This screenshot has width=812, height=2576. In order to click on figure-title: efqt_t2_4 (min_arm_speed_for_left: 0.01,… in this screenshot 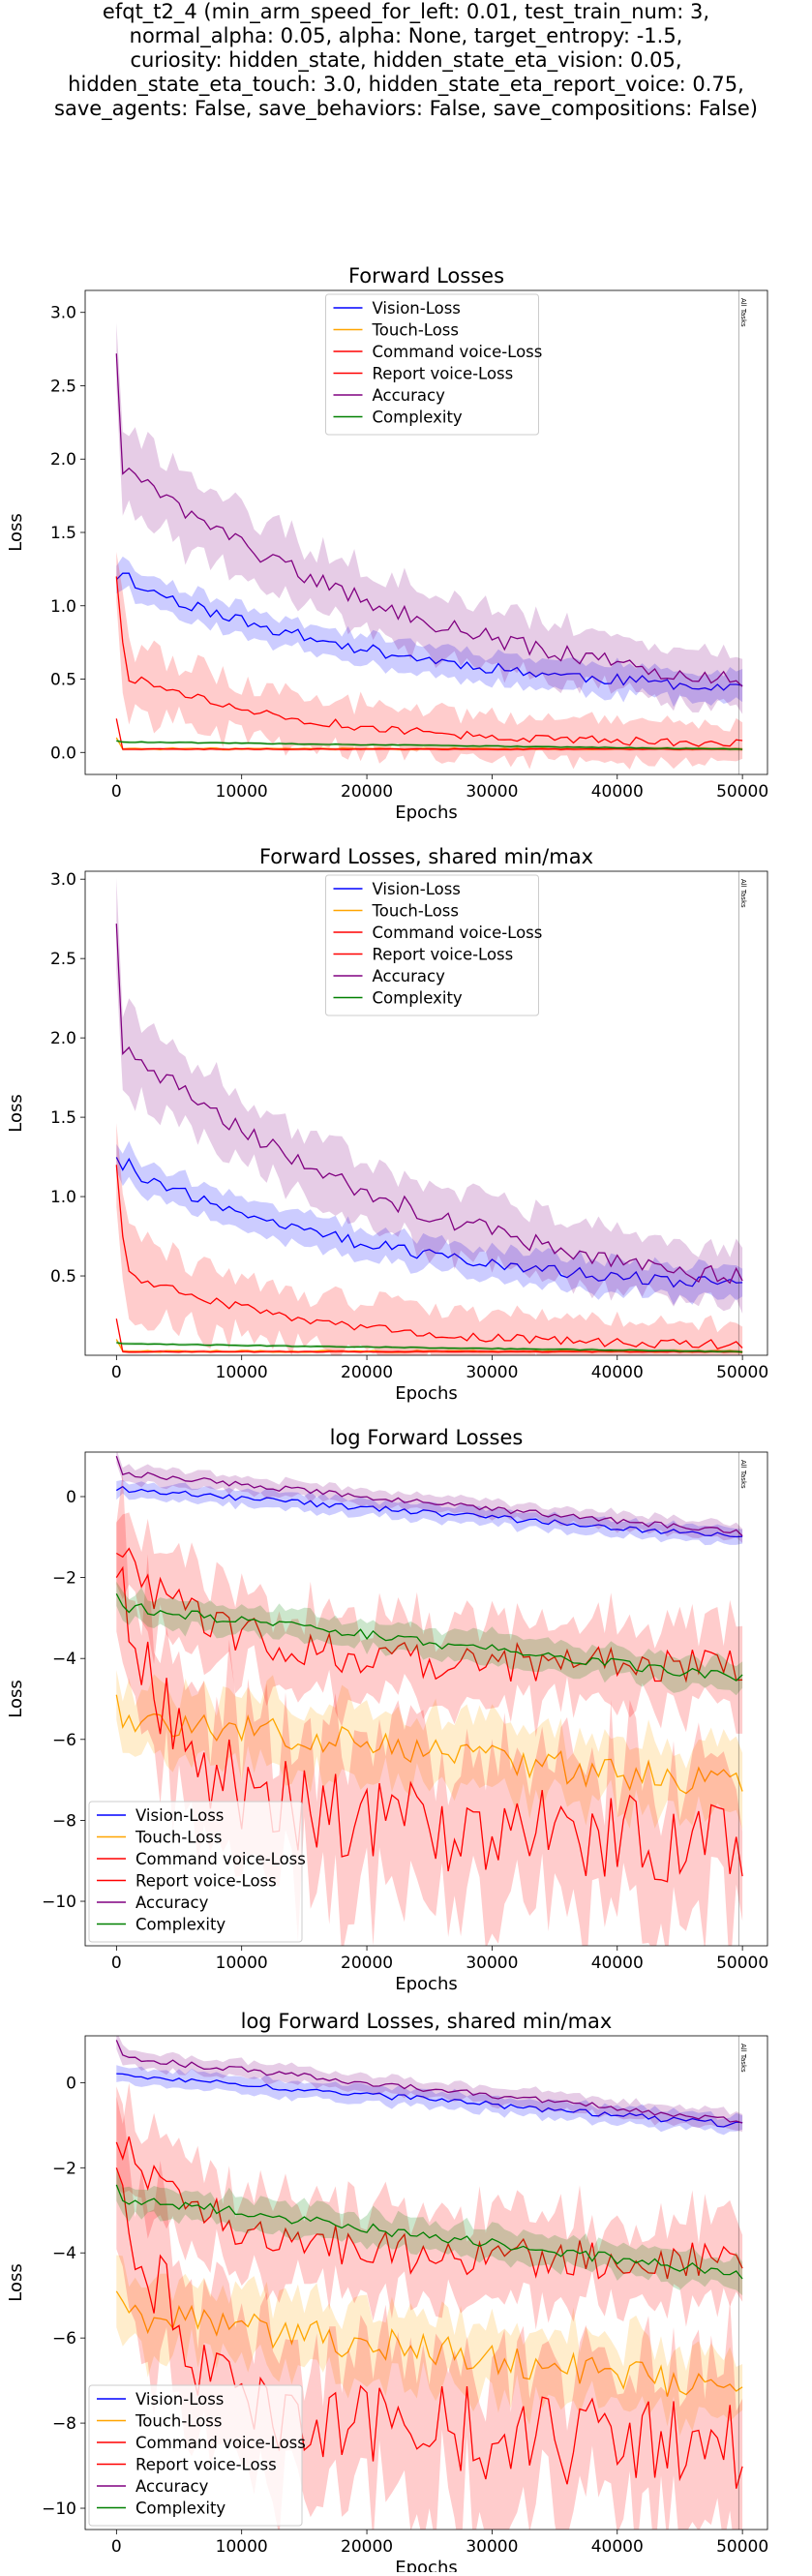, I will do `click(406, 61)`.